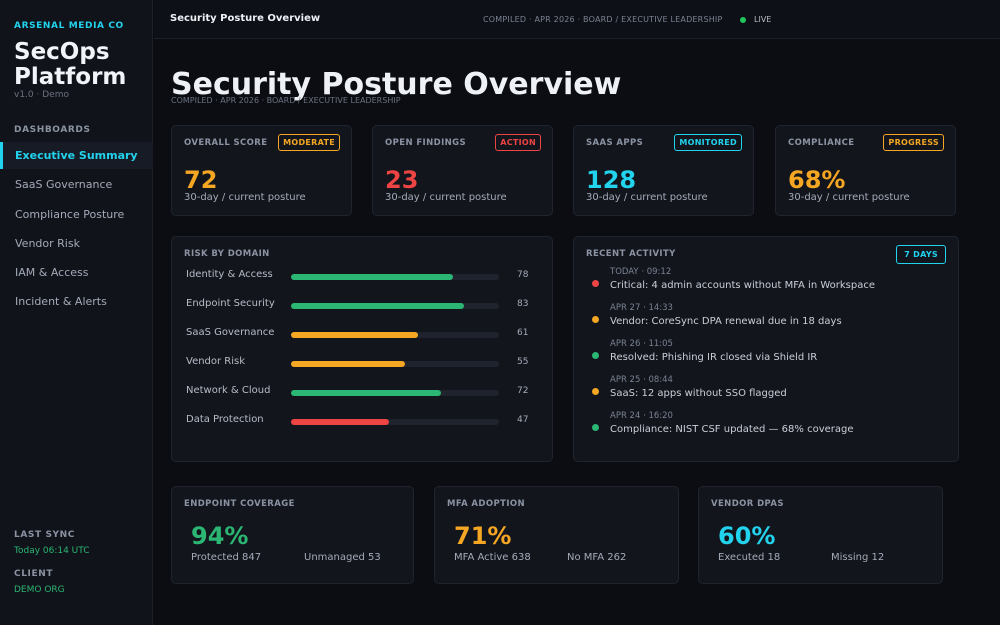 The image size is (1000, 625). Describe the element at coordinates (641, 272) in the screenshot. I see `activity-time: TODAY · 09:12` at that location.